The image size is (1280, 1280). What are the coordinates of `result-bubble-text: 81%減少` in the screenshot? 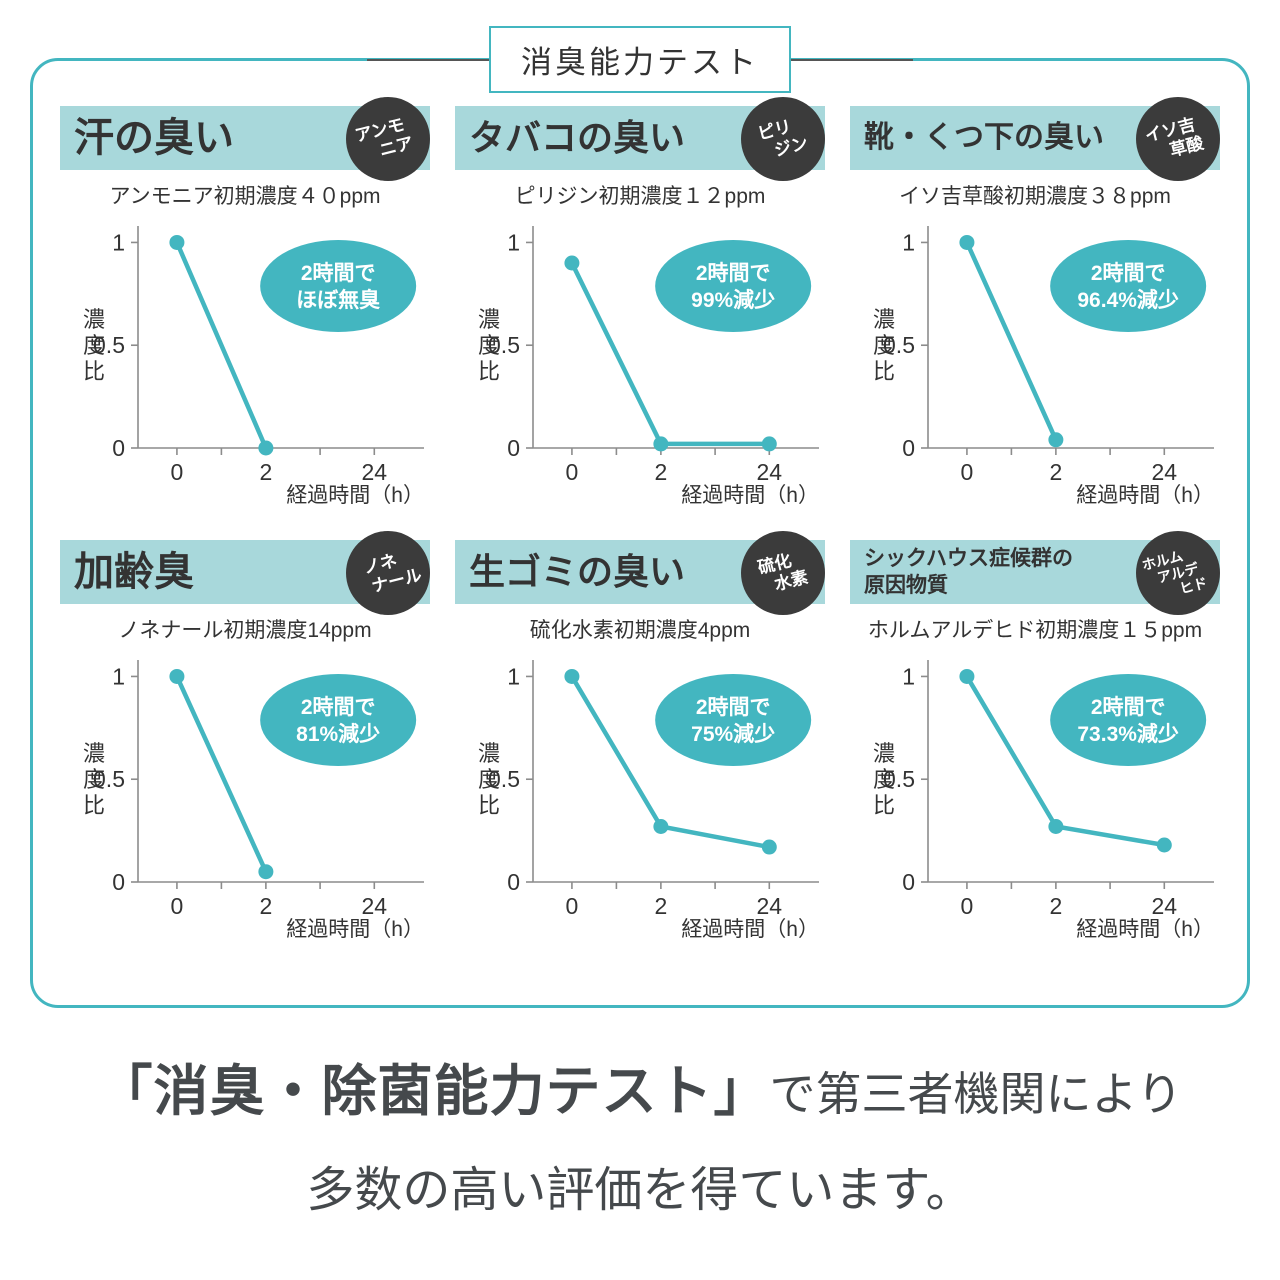 It's located at (338, 734).